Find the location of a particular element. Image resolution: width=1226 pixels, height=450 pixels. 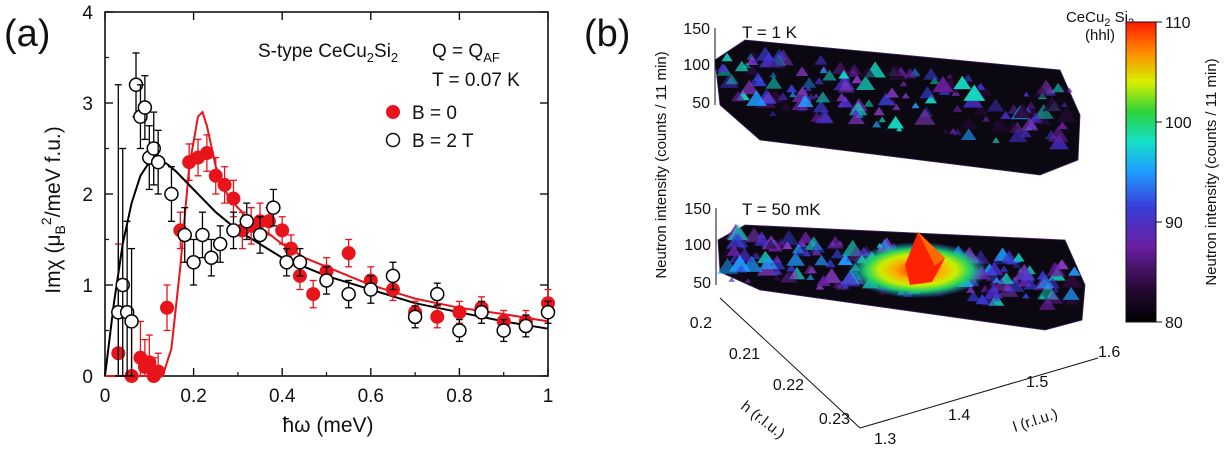

h-tick-0.21: 0.21 is located at coordinates (744, 354).